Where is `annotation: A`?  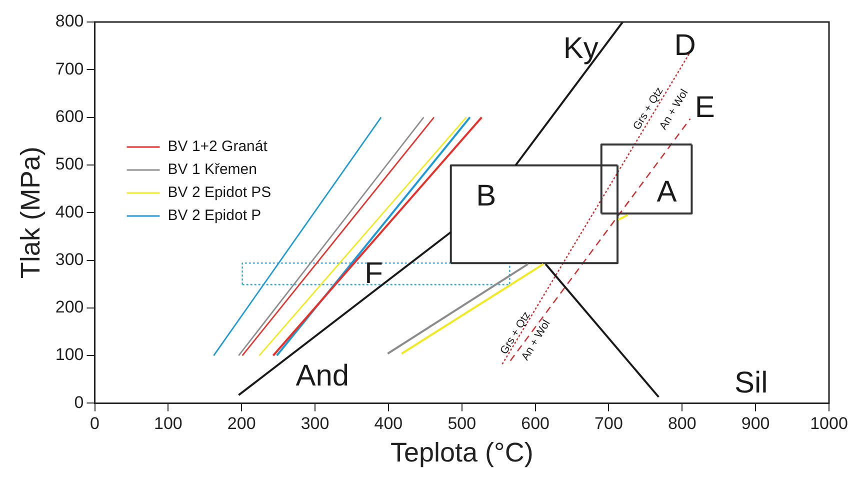
annotation: A is located at coordinates (666, 191).